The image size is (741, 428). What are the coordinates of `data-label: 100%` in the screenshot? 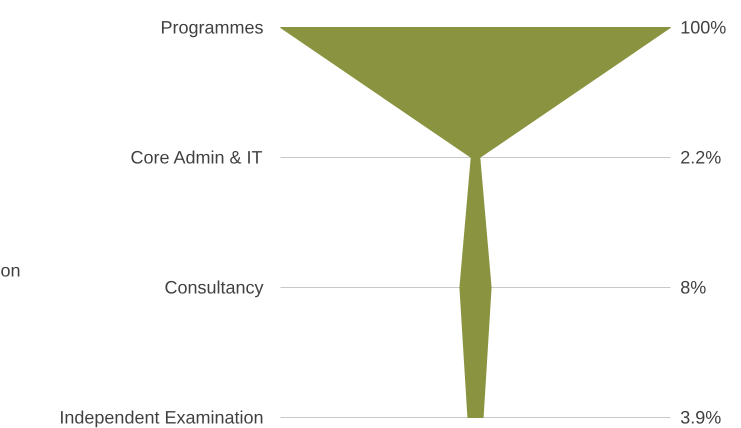 It's located at (703, 28).